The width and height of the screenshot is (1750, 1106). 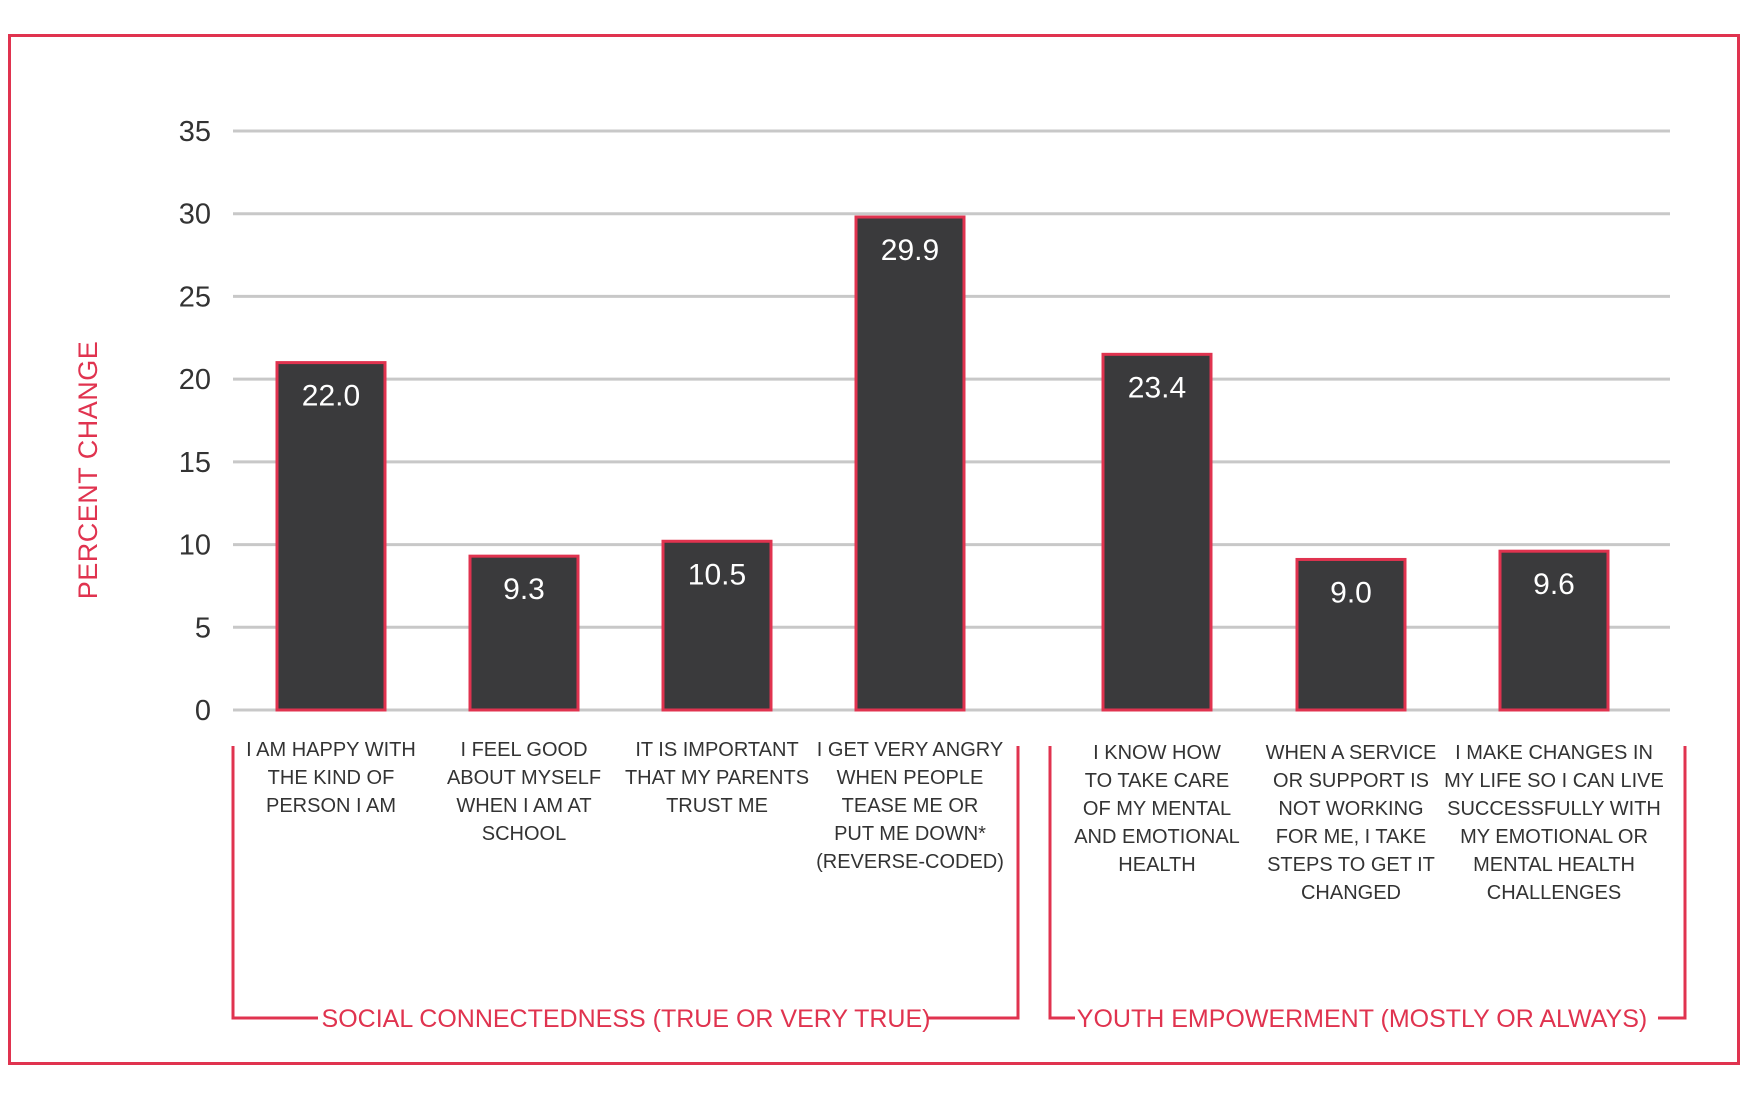 What do you see at coordinates (1157, 753) in the screenshot?
I see `category-label-line: I KNOW HOW` at bounding box center [1157, 753].